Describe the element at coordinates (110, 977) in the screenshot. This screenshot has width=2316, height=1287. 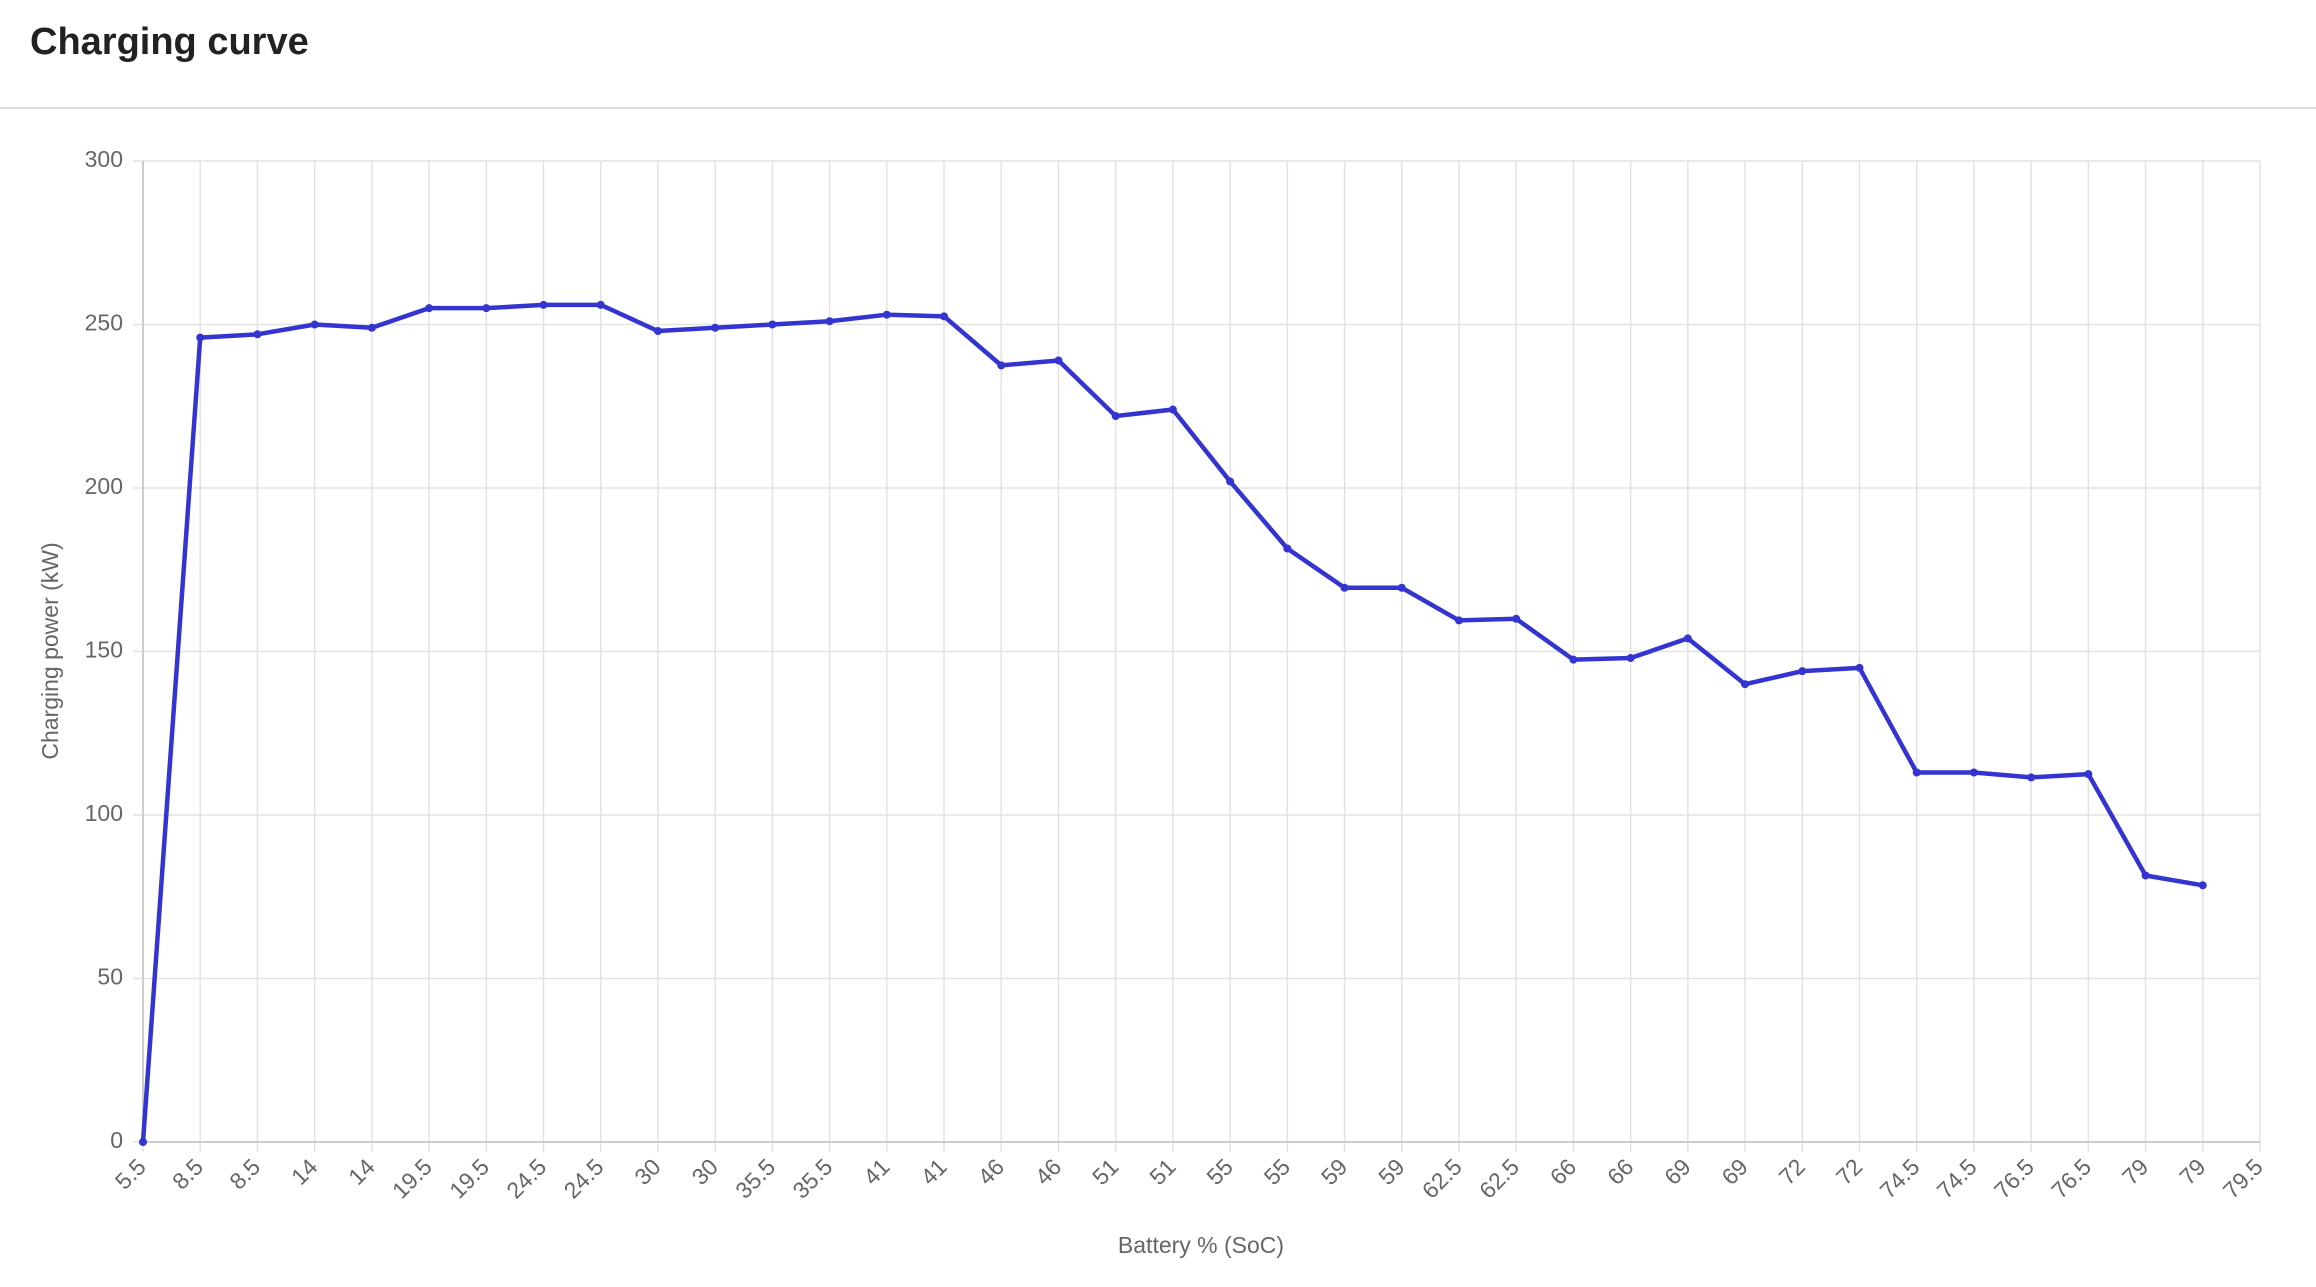
I see `y-tick-label: 50` at that location.